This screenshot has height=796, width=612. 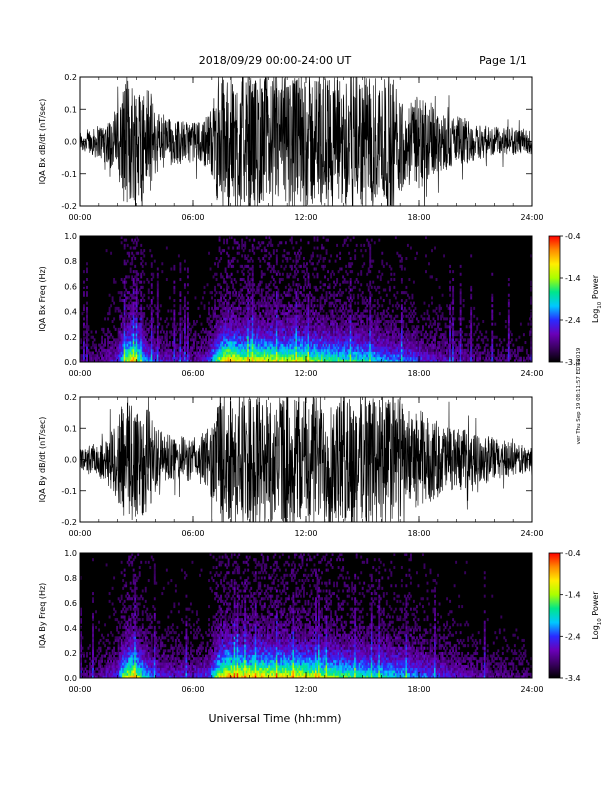 I want to click on report-title: 2018/09/29 00:00-24:00 UT, so click(x=275, y=60).